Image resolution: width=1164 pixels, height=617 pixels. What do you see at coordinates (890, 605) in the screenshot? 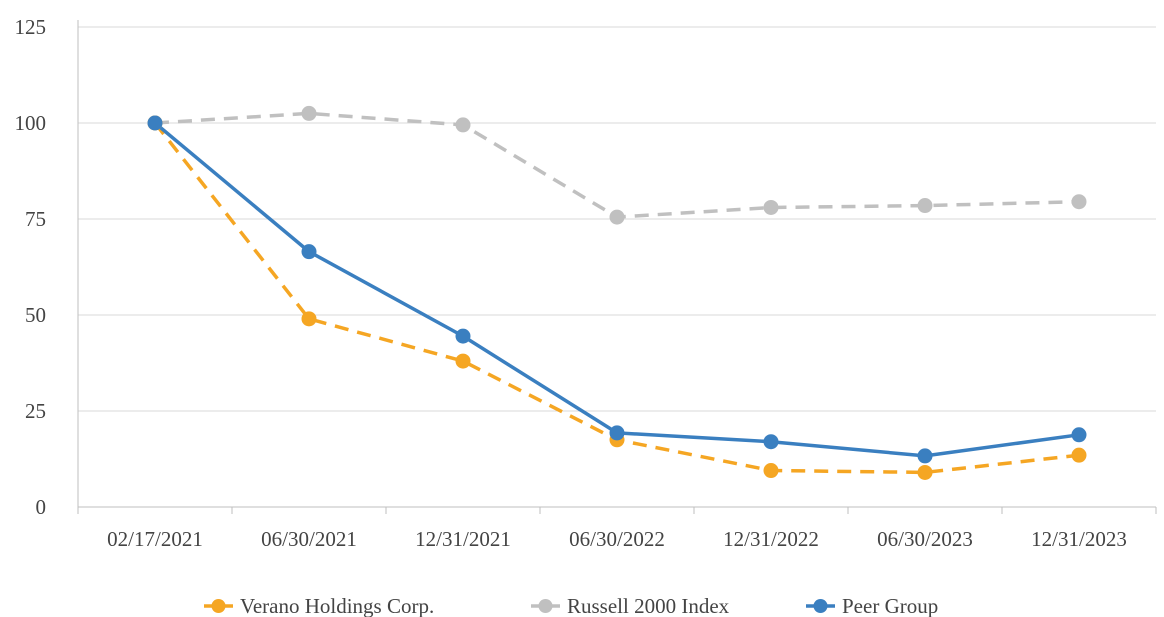
I see `legend-label-2: Peer Group` at bounding box center [890, 605].